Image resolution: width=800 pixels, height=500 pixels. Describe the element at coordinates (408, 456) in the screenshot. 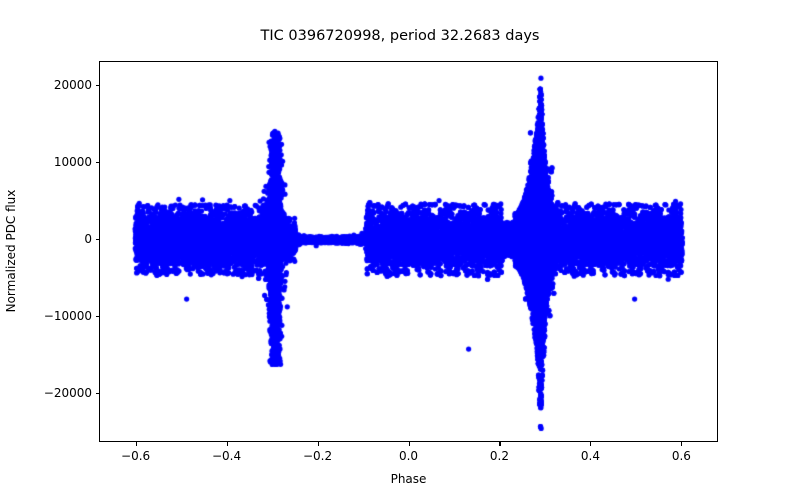

I see `x-tick-label: 0.0` at that location.